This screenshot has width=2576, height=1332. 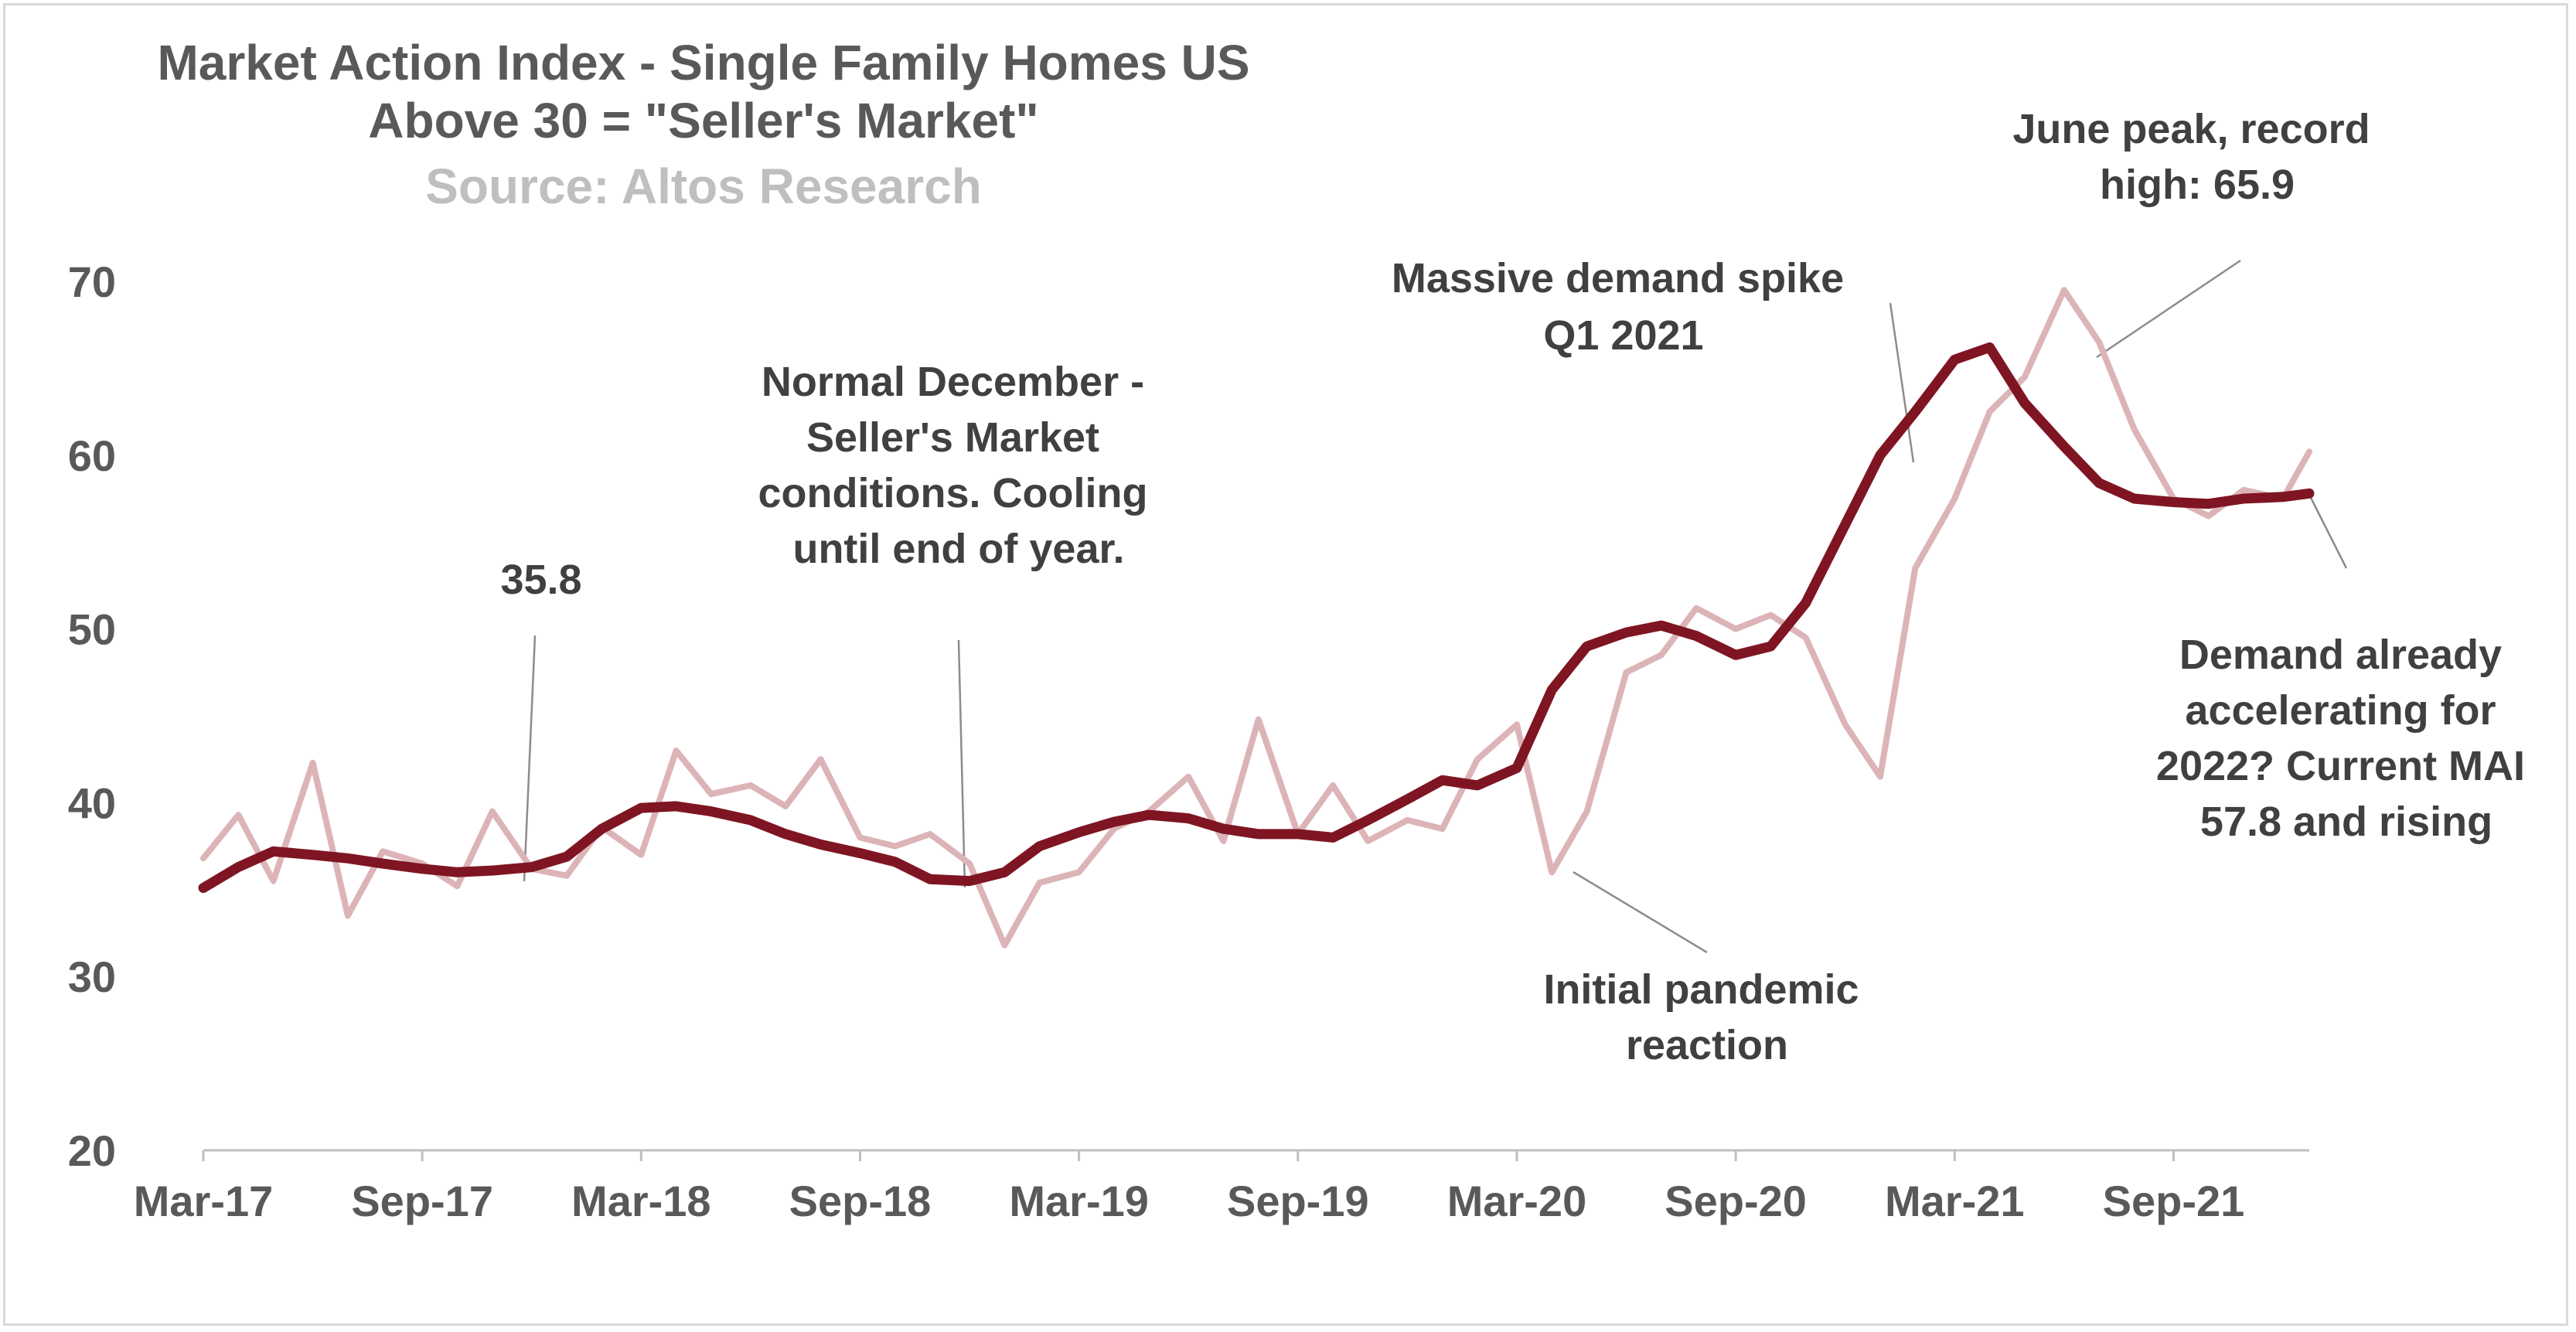 What do you see at coordinates (92, 281) in the screenshot?
I see `y-tick-label: 70` at bounding box center [92, 281].